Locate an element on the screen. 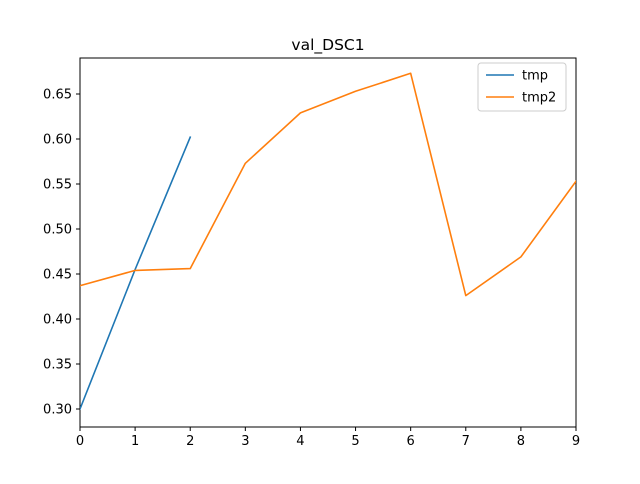 The image size is (640, 484). y-tick-label: 0.45 is located at coordinates (57, 275).